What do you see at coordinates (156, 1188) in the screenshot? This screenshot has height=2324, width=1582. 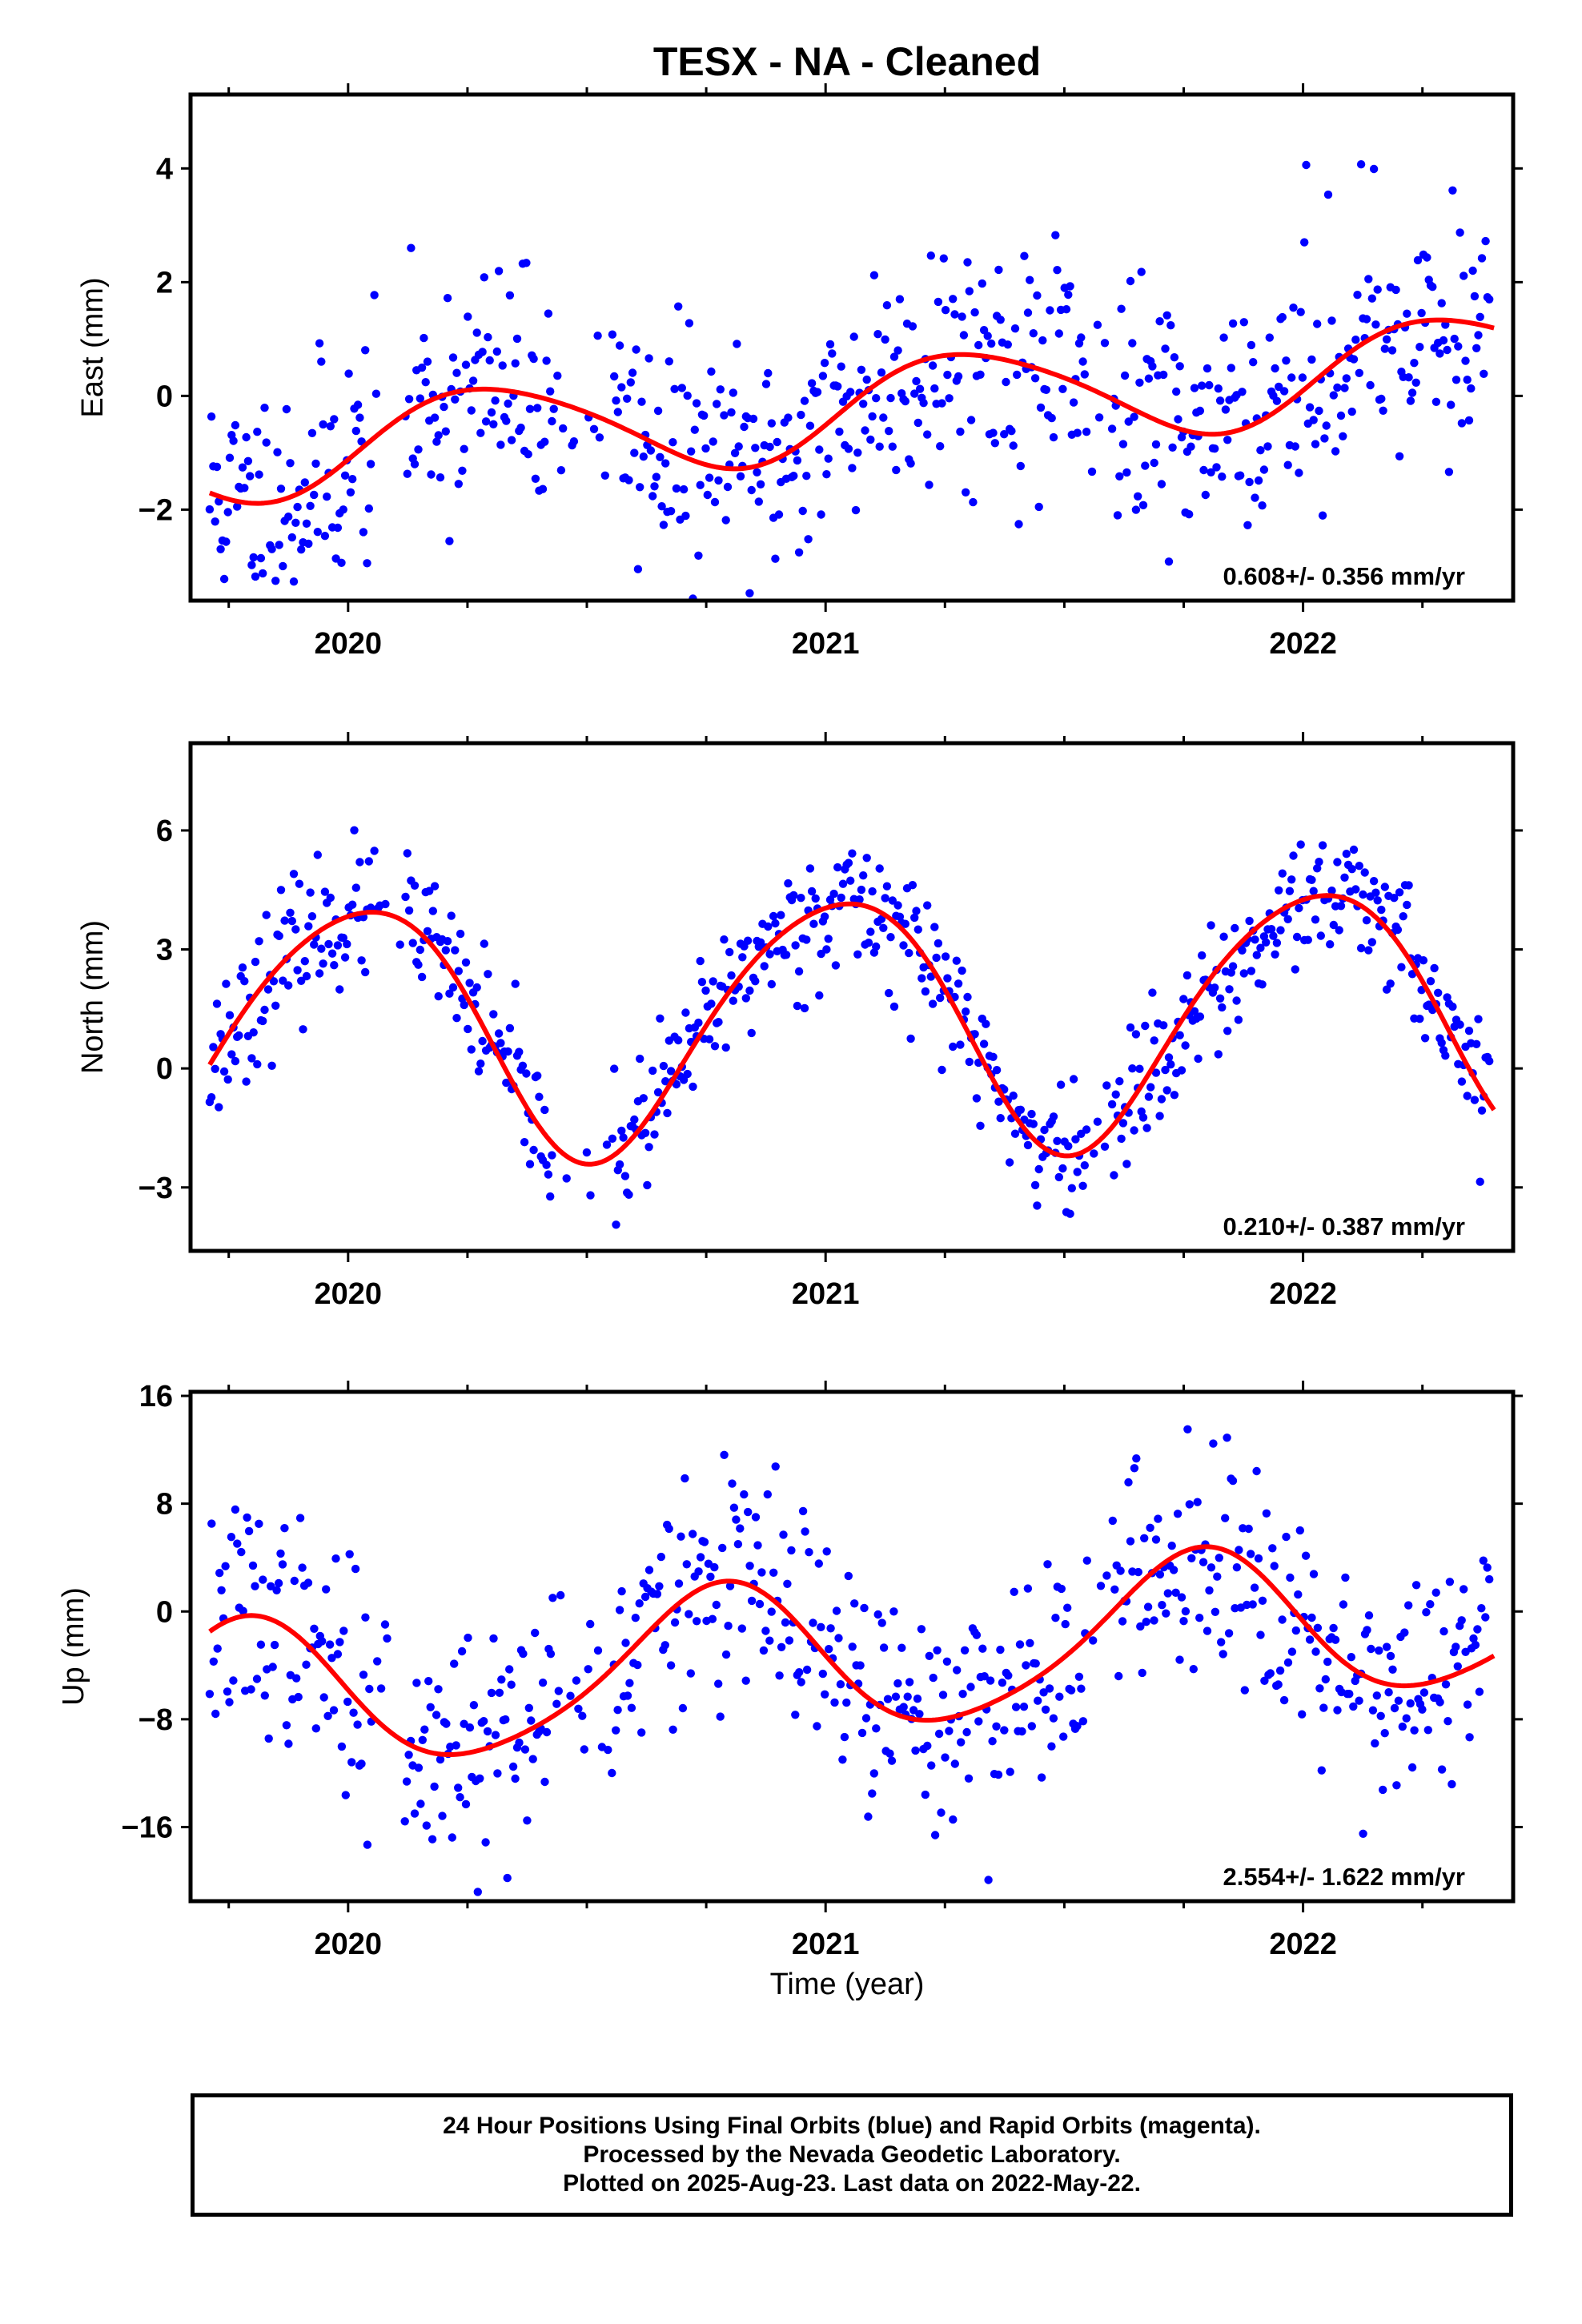 I see `y-tick-label: −3` at bounding box center [156, 1188].